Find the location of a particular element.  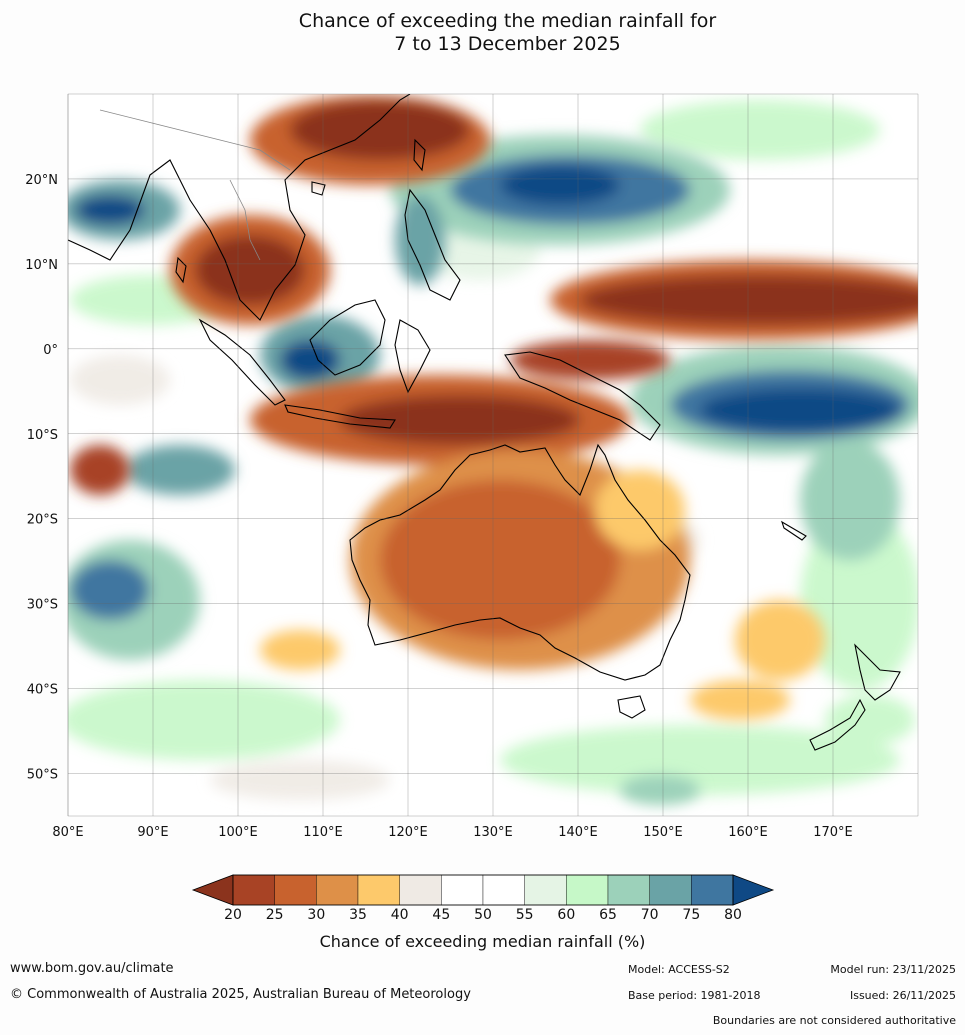

colorbar-frame is located at coordinates (483, 890).